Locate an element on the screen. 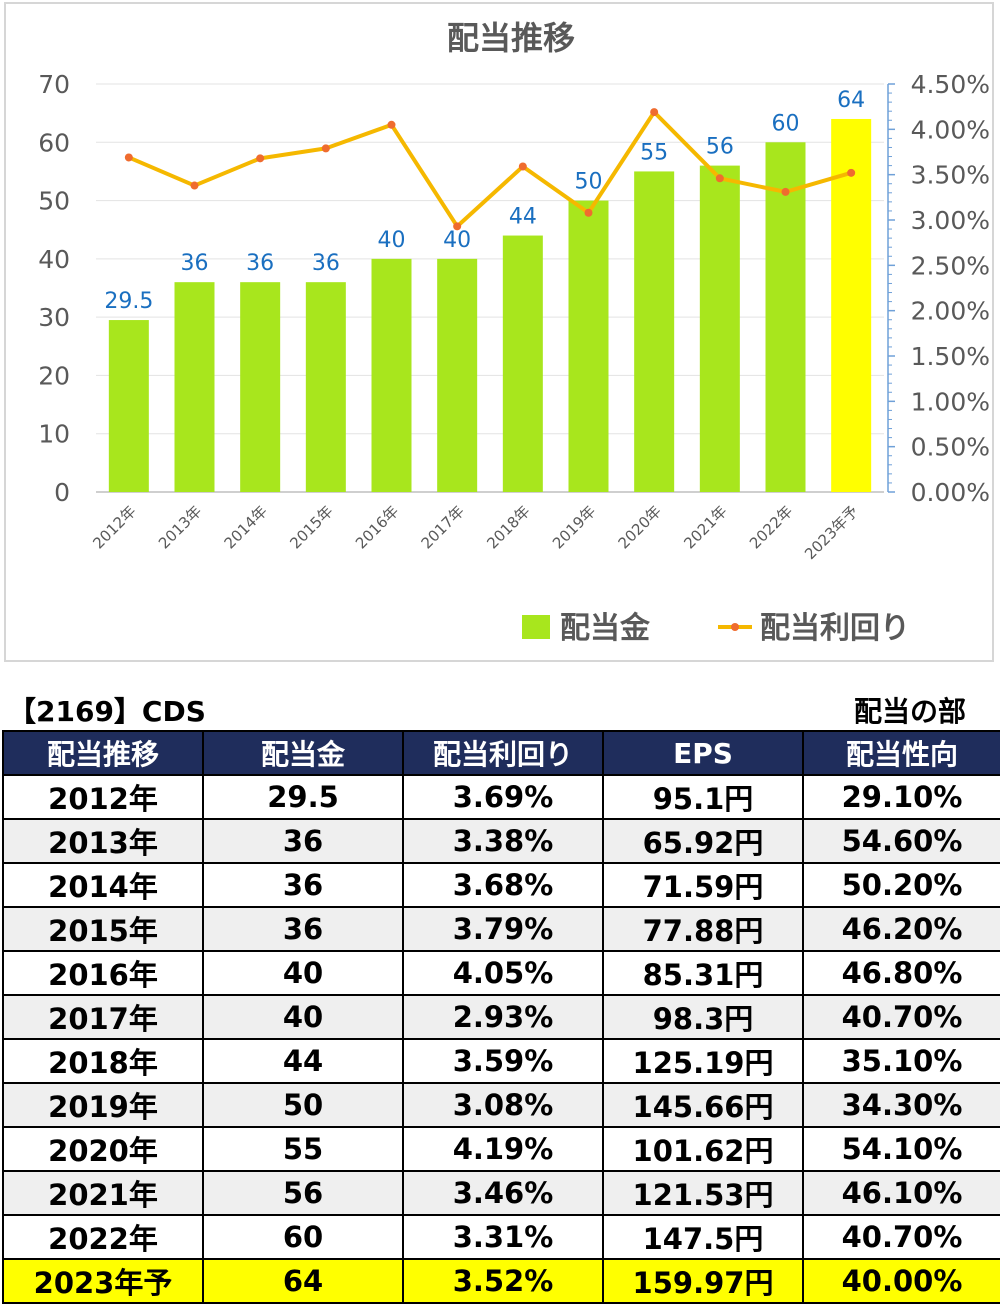 The width and height of the screenshot is (1000, 1304). bar-label: 40 is located at coordinates (392, 240).